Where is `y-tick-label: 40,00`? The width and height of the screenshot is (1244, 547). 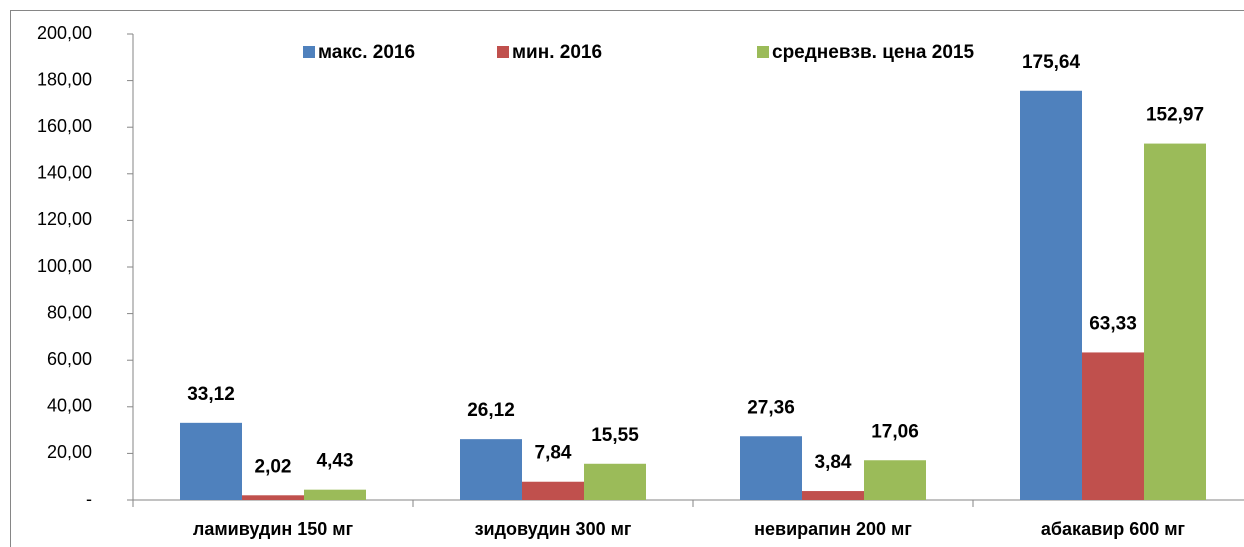
y-tick-label: 40,00 is located at coordinates (69, 406).